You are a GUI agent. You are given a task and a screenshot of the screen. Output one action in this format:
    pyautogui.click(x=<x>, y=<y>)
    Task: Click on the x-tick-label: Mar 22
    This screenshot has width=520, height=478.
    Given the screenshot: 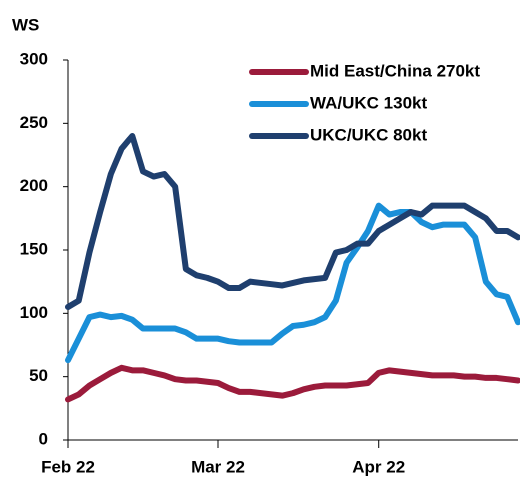 What is the action you would take?
    pyautogui.click(x=218, y=466)
    